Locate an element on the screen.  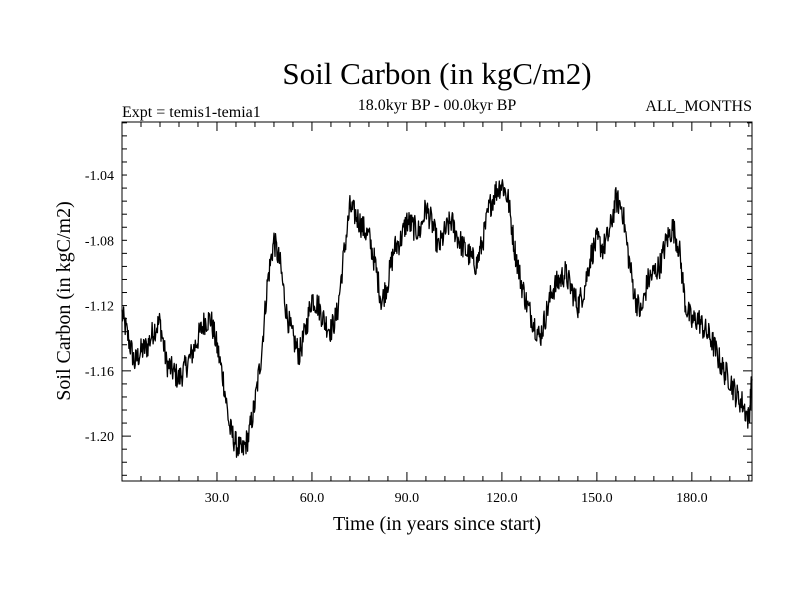
experiment-label: Expt = temis1-temia1 is located at coordinates (191, 112).